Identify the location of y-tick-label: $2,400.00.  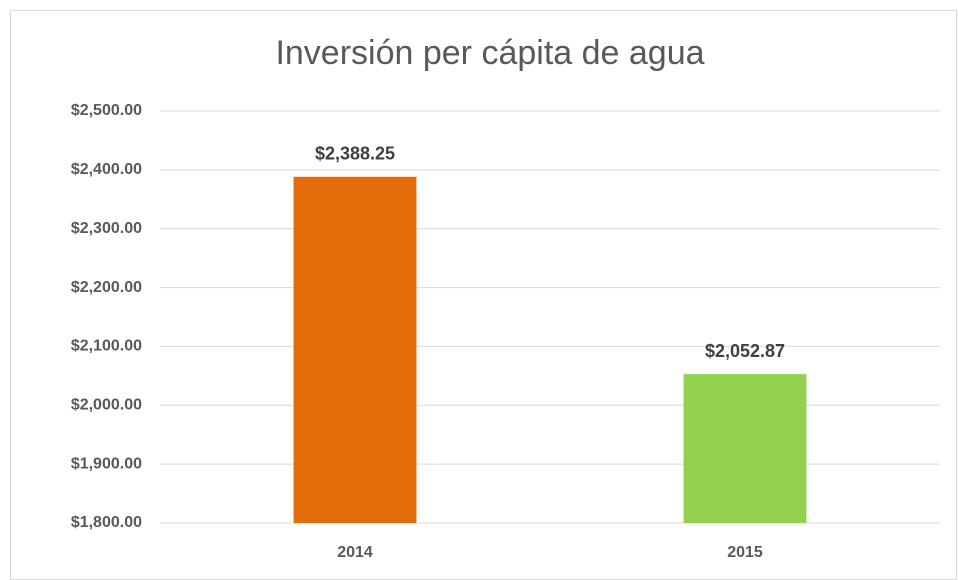
(106, 169).